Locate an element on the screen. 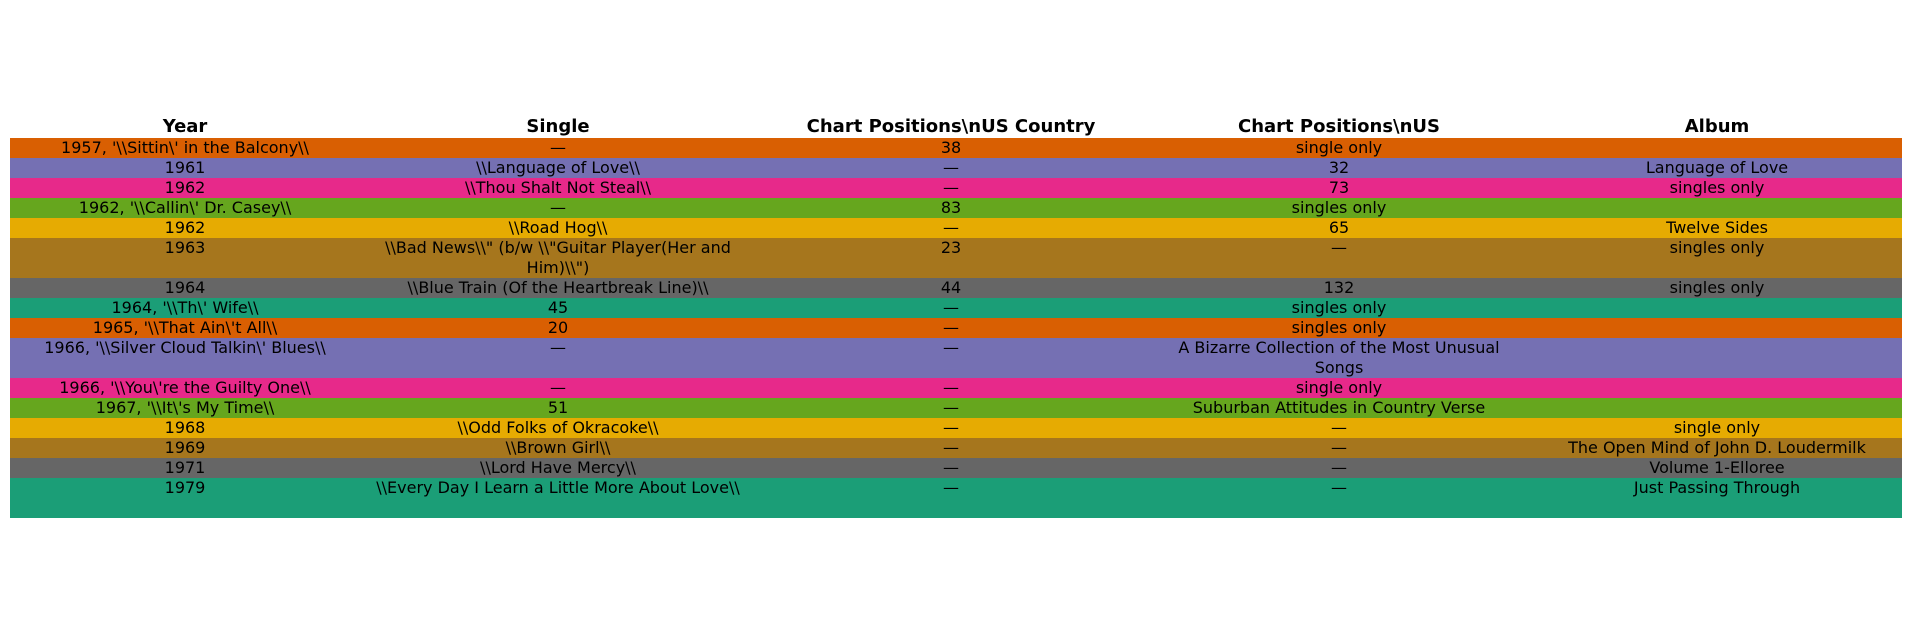  single-cell: \\Thou Shalt Not Steal\\ is located at coordinates (558, 187).